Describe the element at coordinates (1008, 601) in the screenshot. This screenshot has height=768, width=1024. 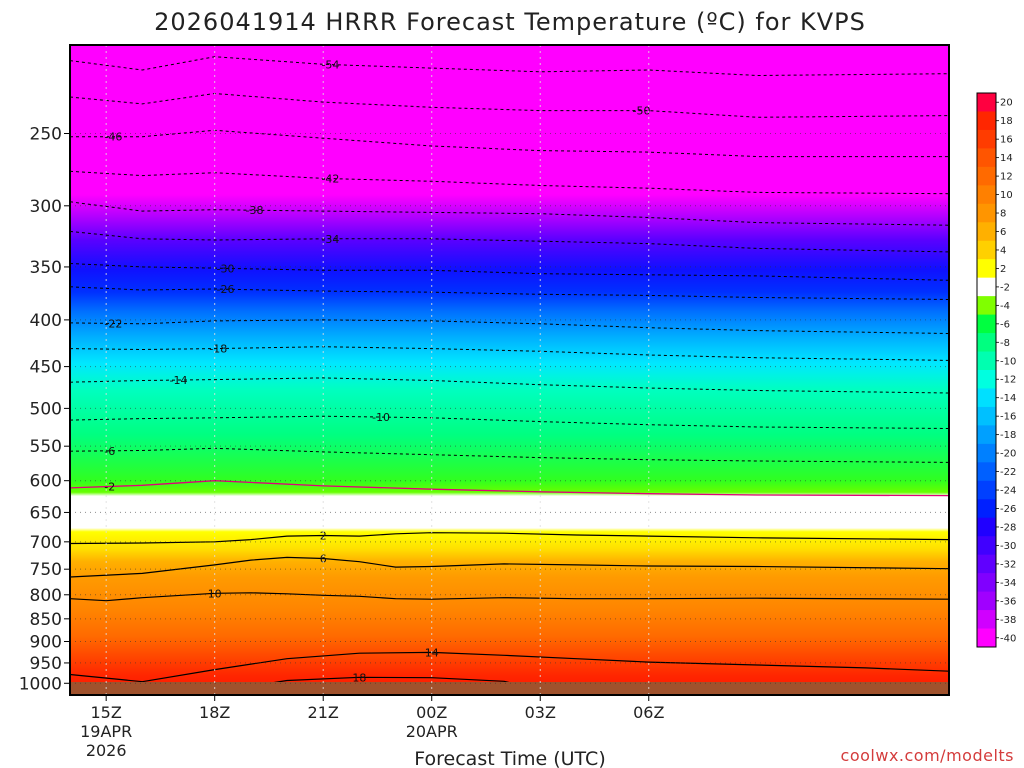
I see `colorbar-label: -36` at that location.